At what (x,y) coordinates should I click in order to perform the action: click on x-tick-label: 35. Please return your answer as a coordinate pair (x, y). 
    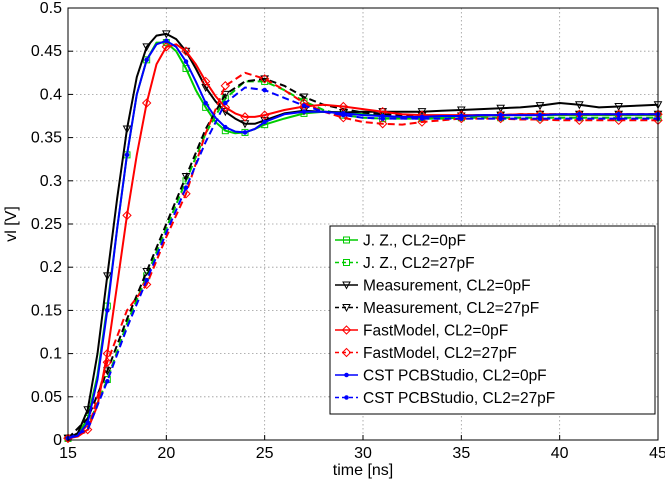
    Looking at the image, I should click on (461, 453).